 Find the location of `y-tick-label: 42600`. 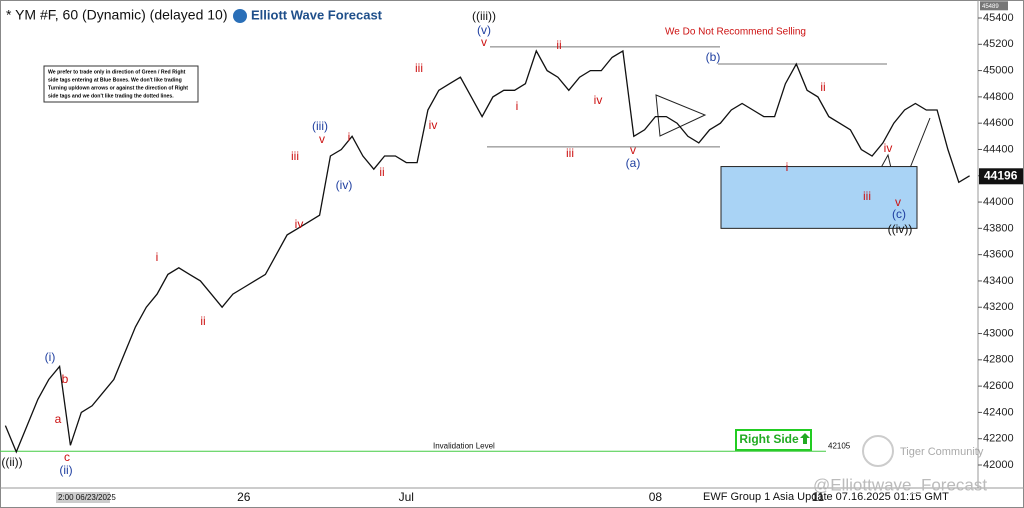

y-tick-label: 42600 is located at coordinates (998, 386).